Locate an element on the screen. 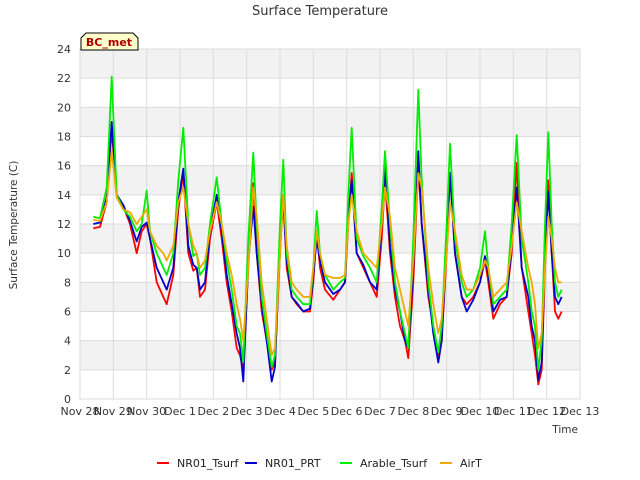 The width and height of the screenshot is (640, 480). x-tick-label: Dec 12 is located at coordinates (546, 411).